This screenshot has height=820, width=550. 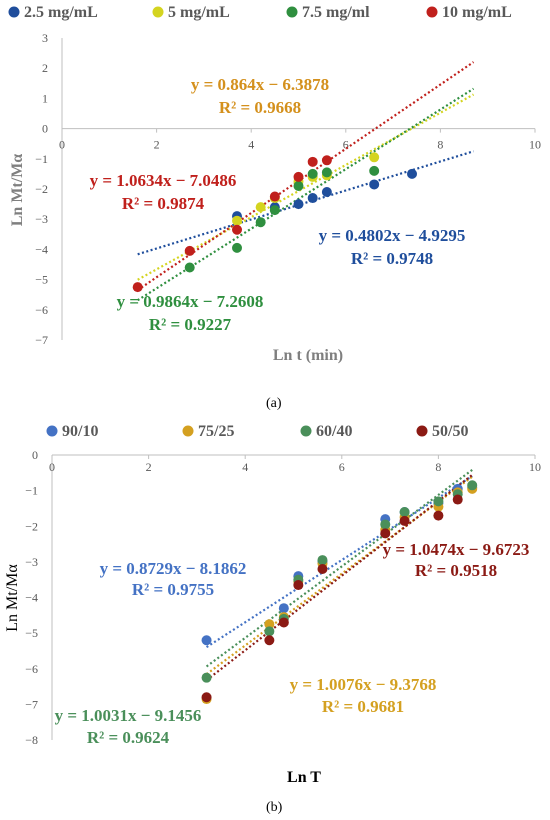 I want to click on trendline-equation: y = 0.9864x − 7.2608, so click(x=190, y=301).